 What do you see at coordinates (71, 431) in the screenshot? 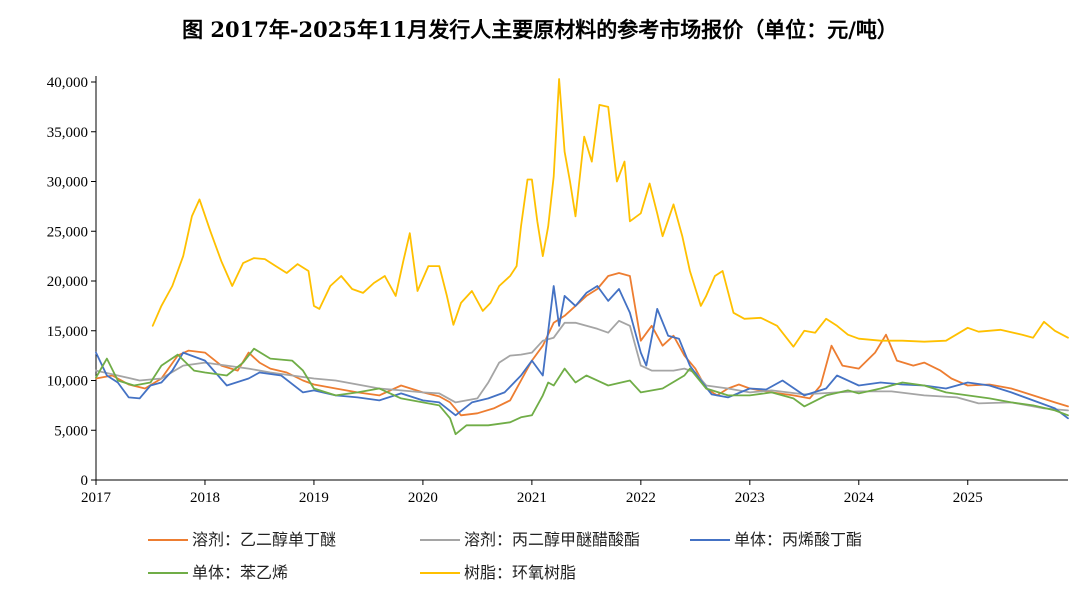
I see `y-tick-label: 5,000` at bounding box center [71, 431].